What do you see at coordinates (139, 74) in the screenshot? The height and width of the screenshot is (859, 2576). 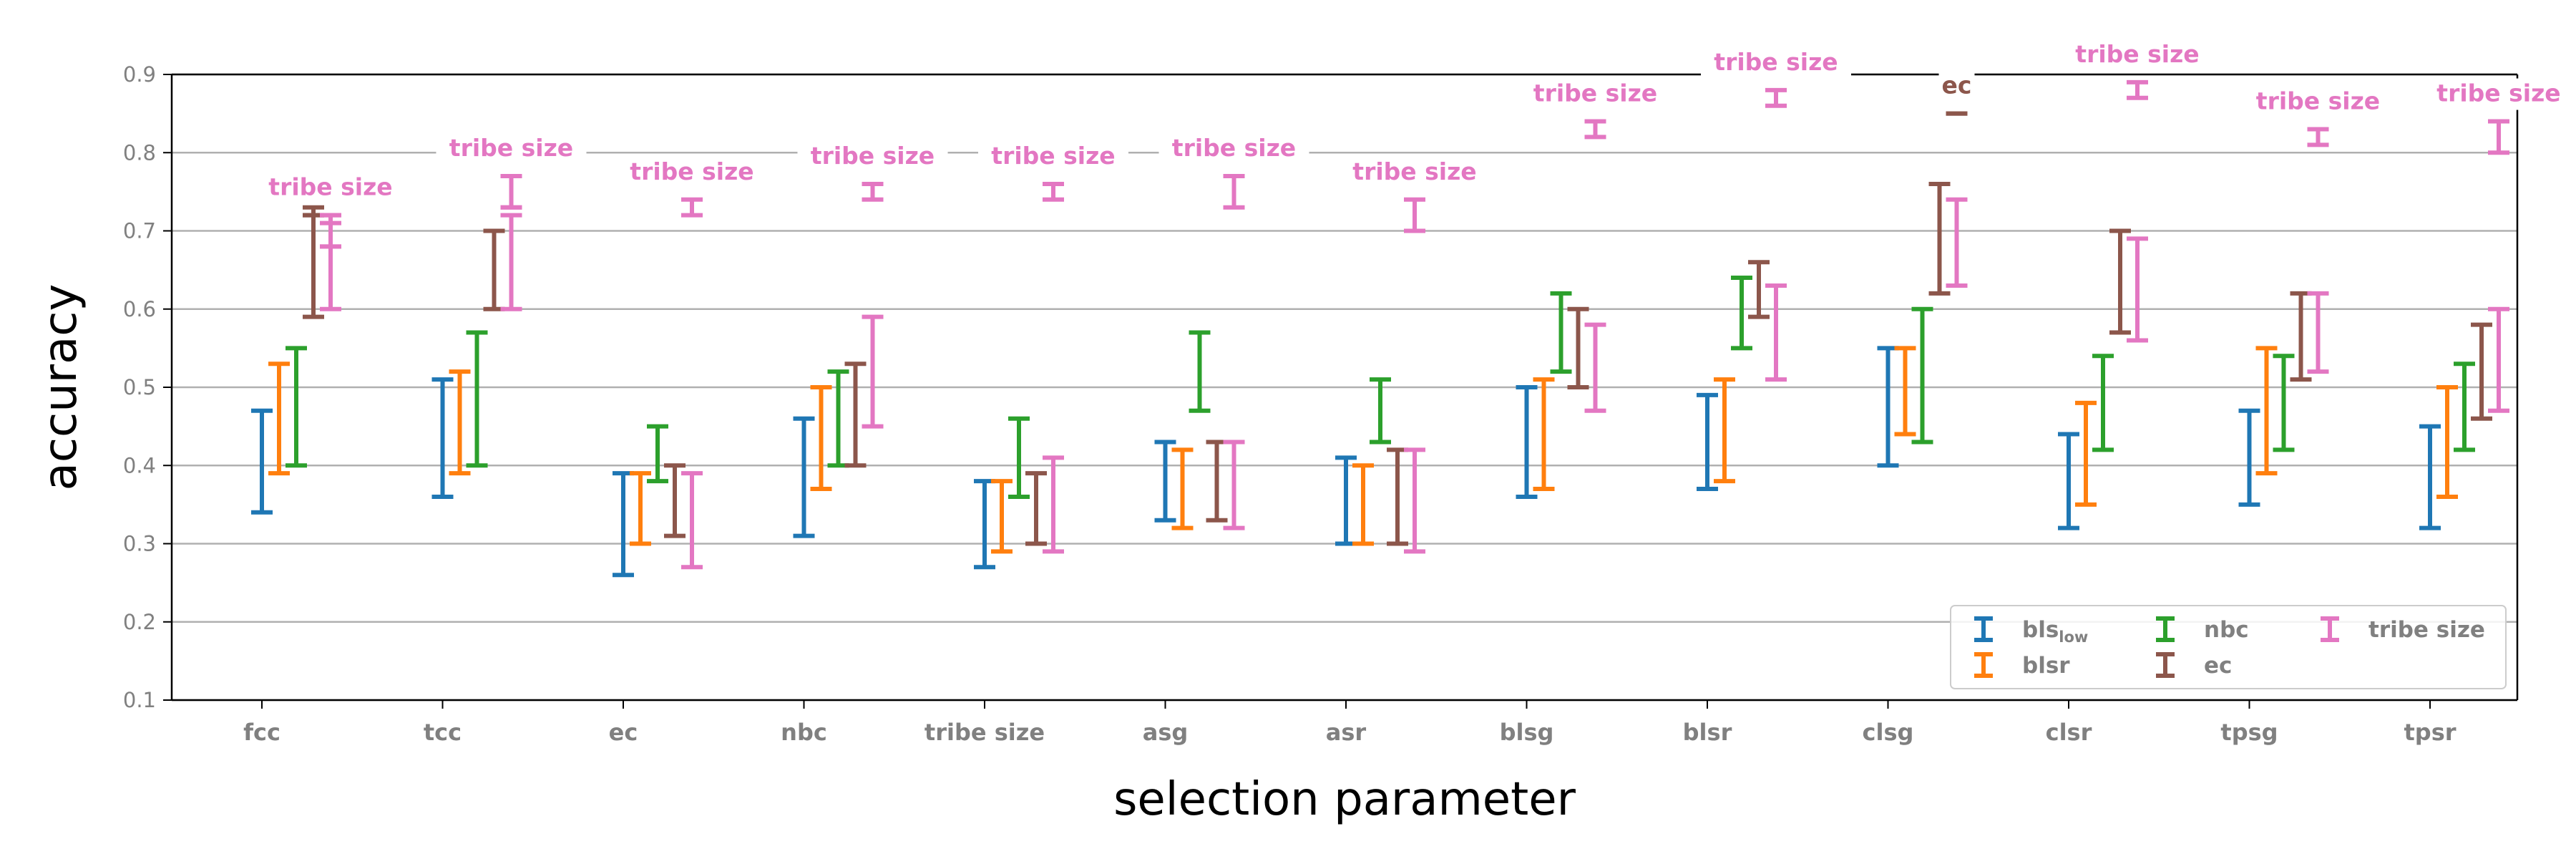 I see `y-tick-label: 0.9` at bounding box center [139, 74].